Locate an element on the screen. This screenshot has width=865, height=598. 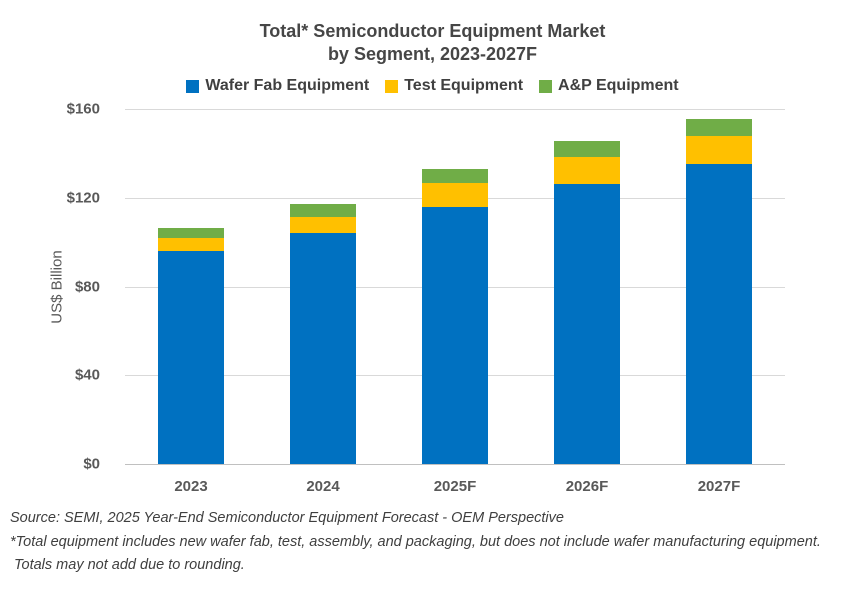
x-tick-label-2026f: 2026F is located at coordinates (587, 486).